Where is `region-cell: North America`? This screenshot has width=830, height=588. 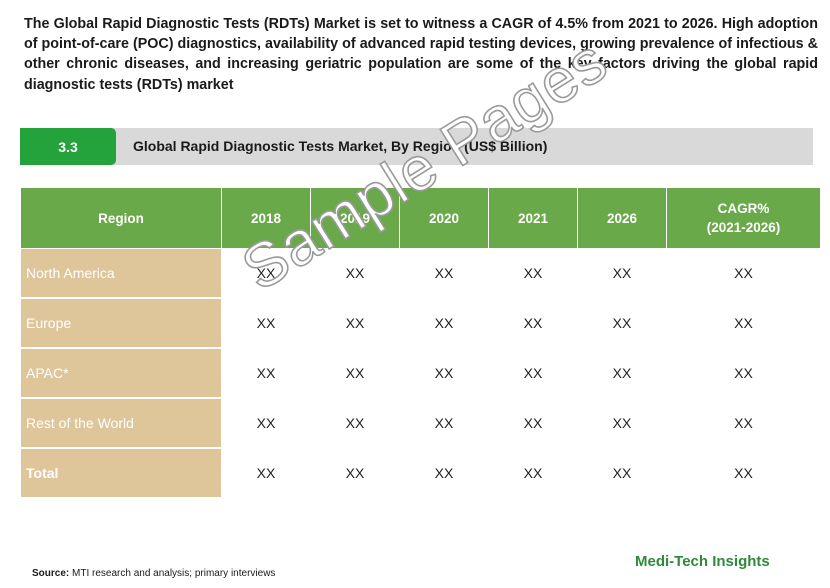
region-cell: North America is located at coordinates (121, 273).